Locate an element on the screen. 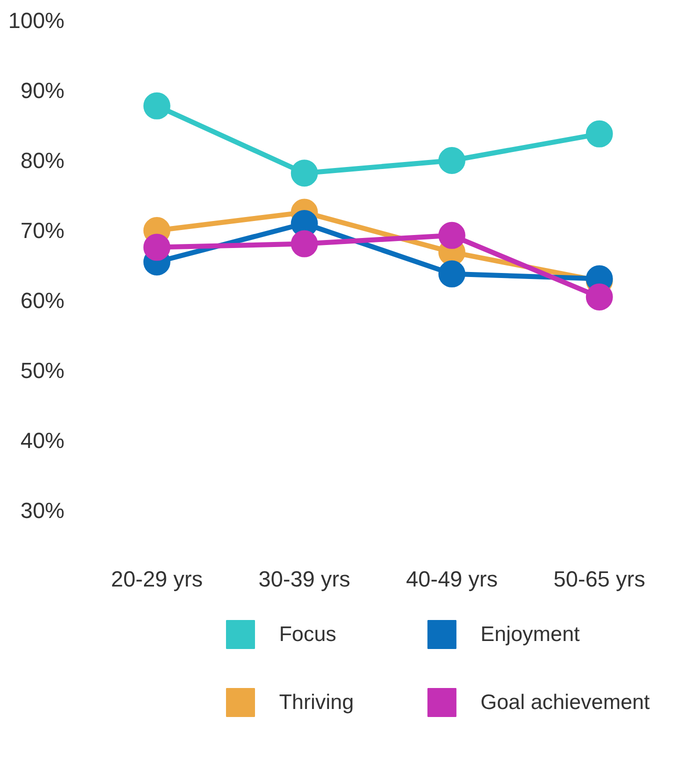 The width and height of the screenshot is (700, 774). y-tick-label: 90% is located at coordinates (42, 90).